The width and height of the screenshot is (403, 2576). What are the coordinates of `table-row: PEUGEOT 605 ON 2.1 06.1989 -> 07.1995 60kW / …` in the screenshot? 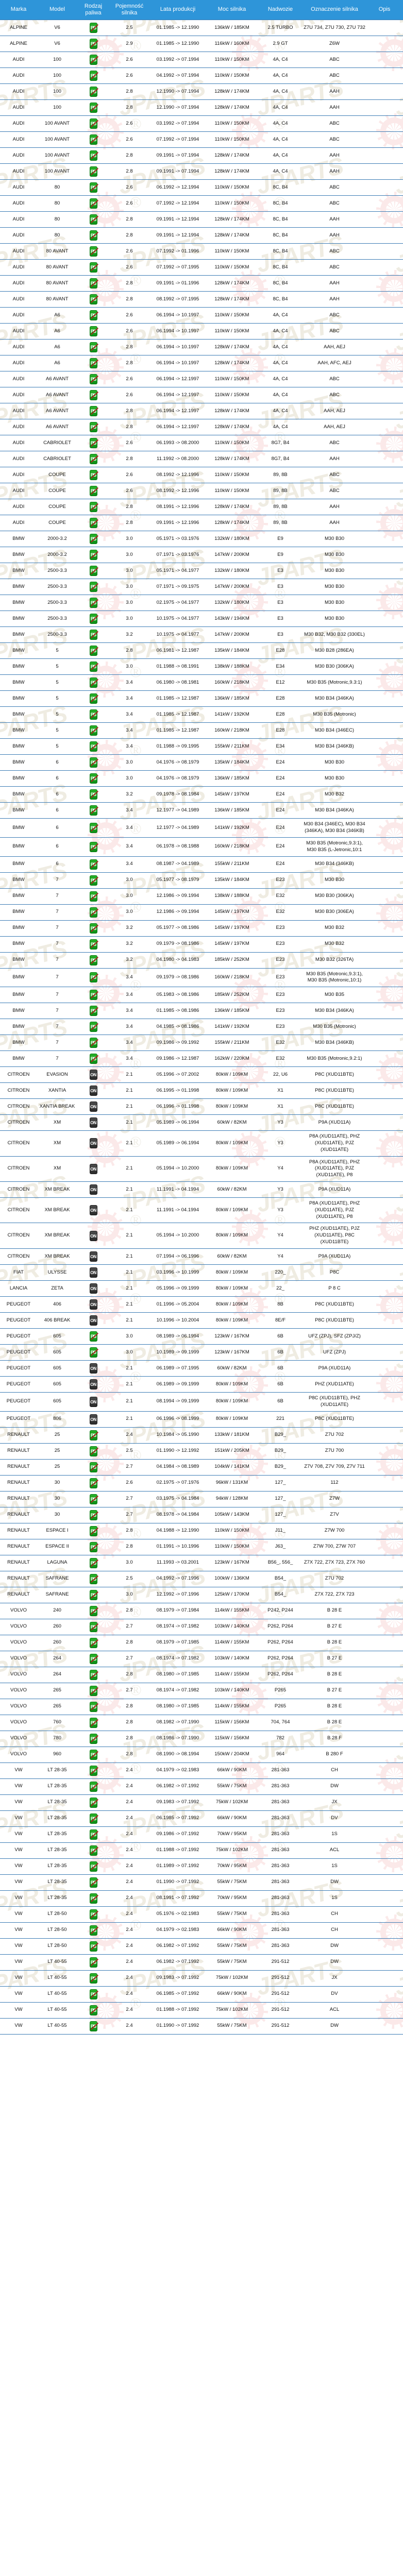 It's located at (202, 1368).